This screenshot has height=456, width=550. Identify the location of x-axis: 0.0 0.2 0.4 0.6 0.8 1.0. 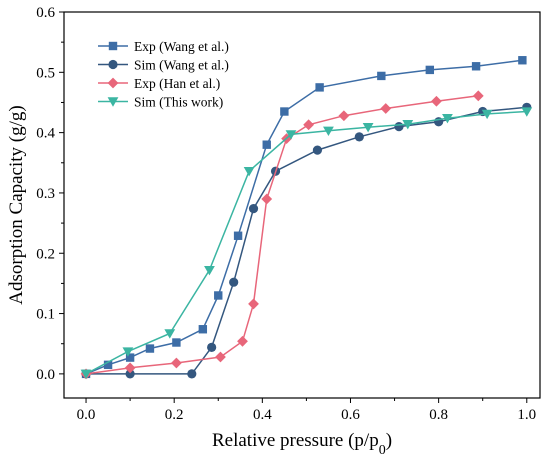
(306, 410).